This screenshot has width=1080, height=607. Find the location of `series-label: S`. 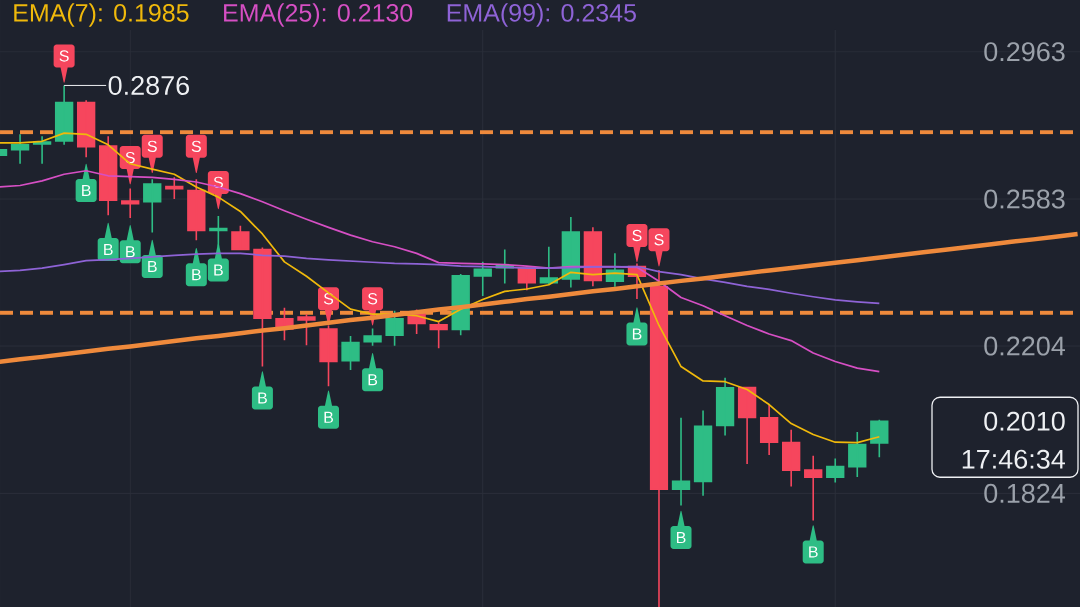

series-label: S is located at coordinates (152, 146).